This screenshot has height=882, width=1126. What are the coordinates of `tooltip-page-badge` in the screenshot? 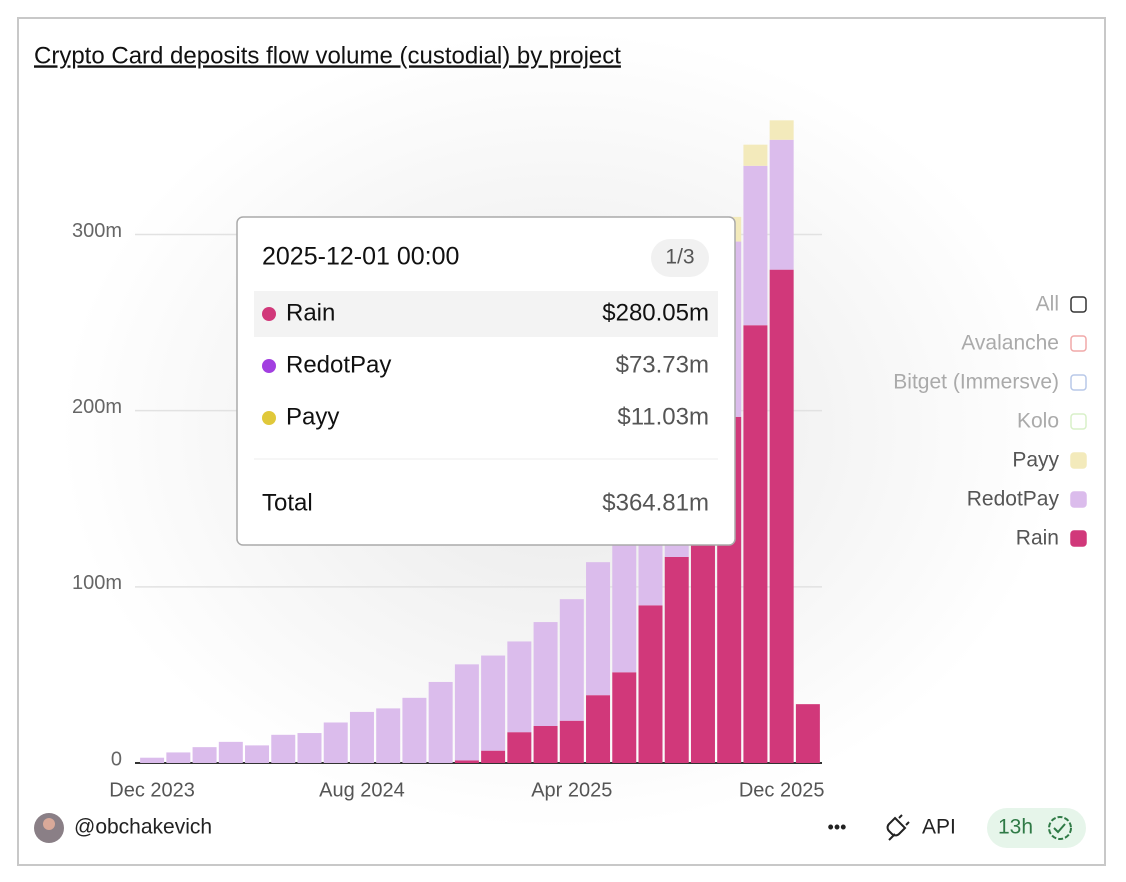 It's located at (680, 258).